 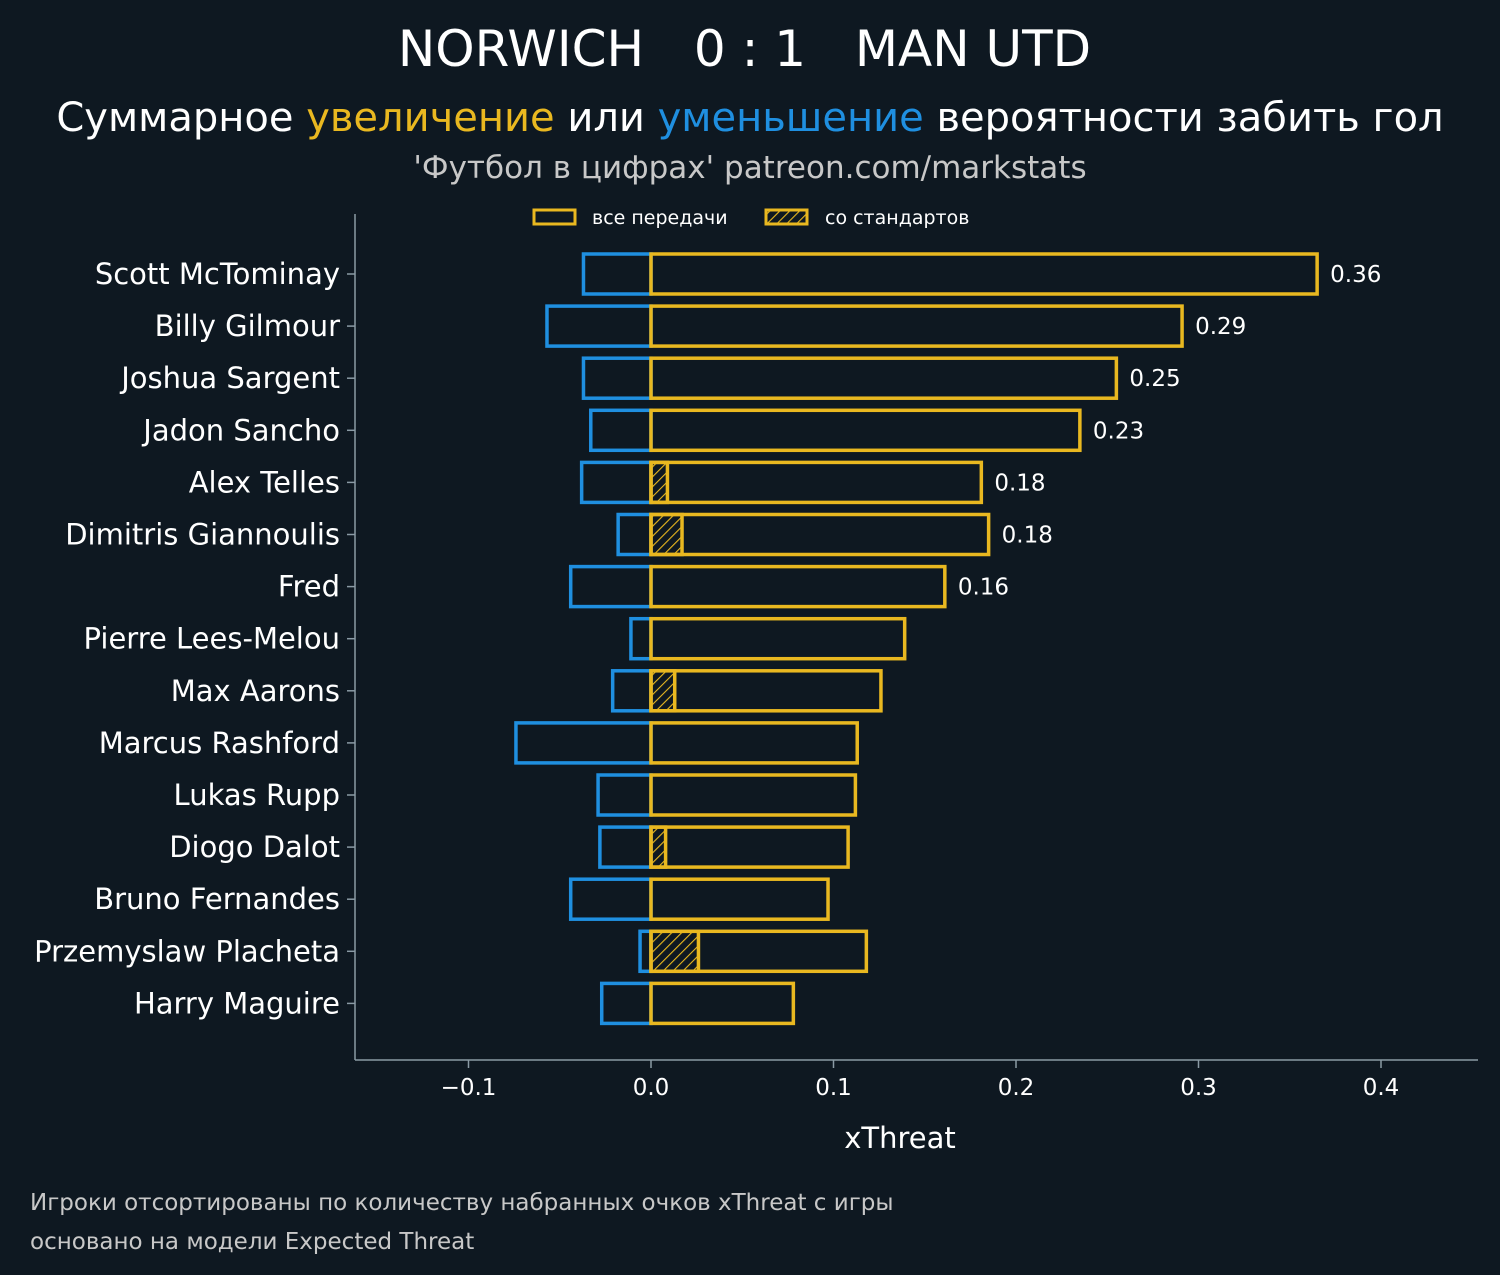 I want to click on bar-set-piece-dimitris-giannoulis, so click(x=666, y=534).